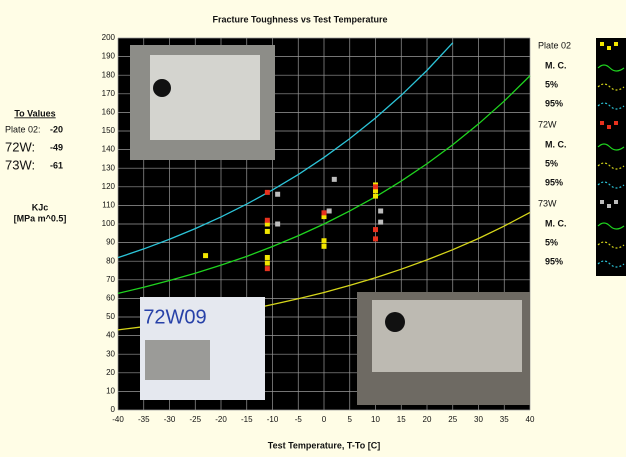  What do you see at coordinates (56, 165) in the screenshot?
I see `to-value: -61` at bounding box center [56, 165].